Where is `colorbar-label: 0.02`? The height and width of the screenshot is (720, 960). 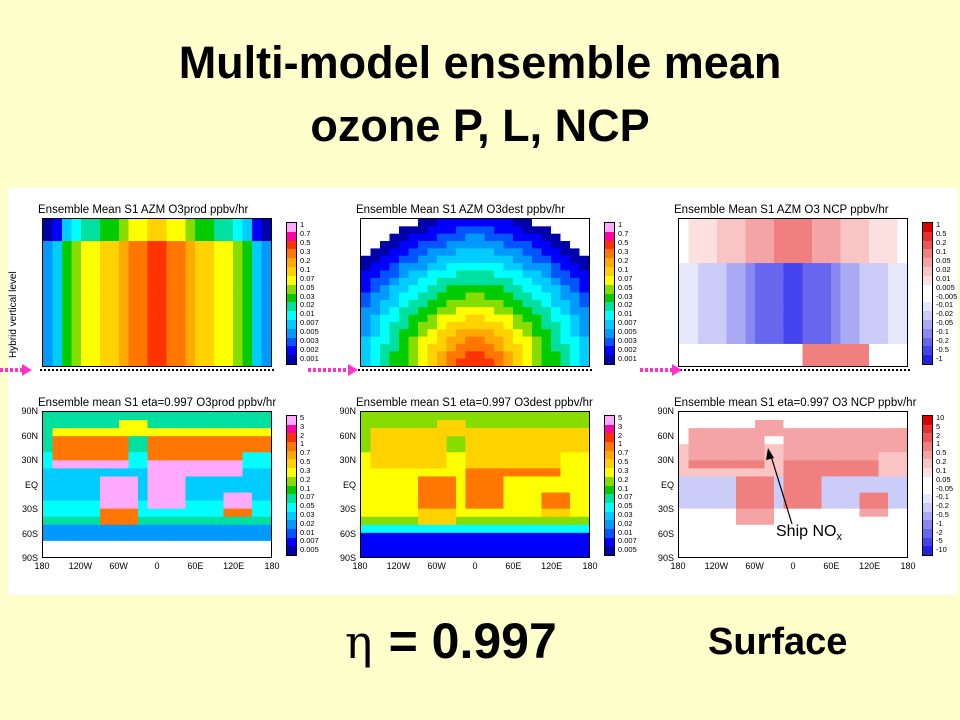 colorbar-label: 0.02 is located at coordinates (943, 269).